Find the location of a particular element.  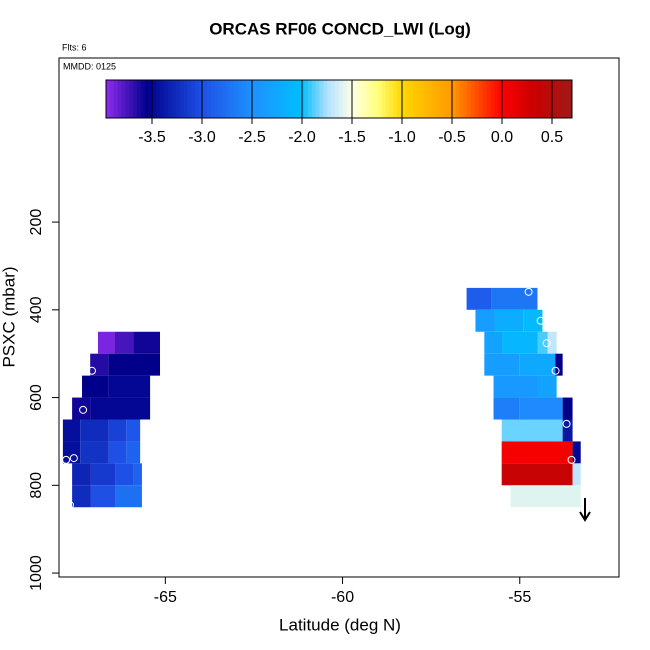

colorbar-frame is located at coordinates (339, 99).